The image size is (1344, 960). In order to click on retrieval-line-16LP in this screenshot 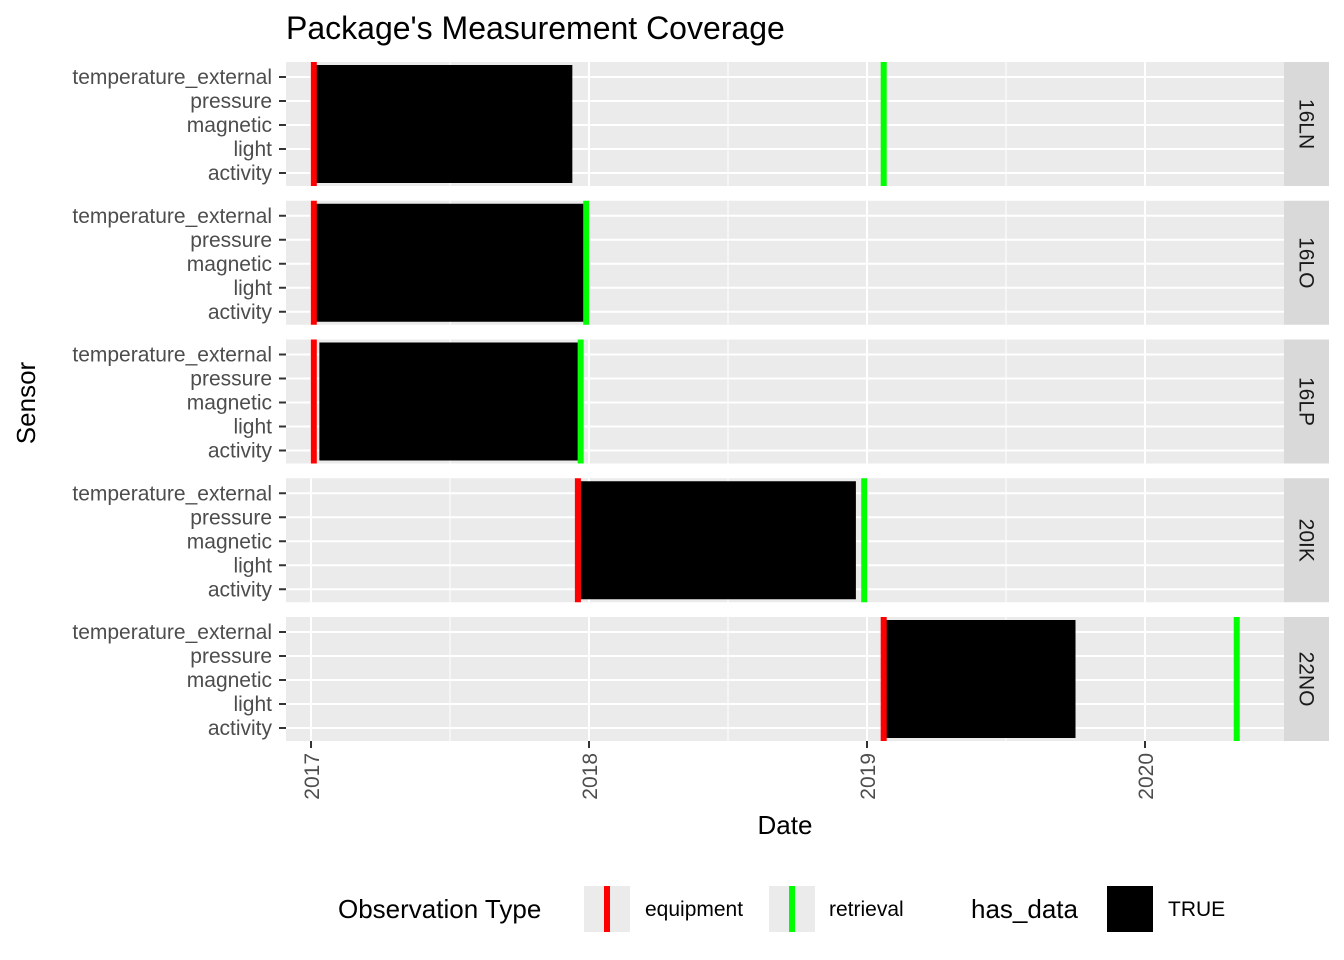, I will do `click(580, 401)`.